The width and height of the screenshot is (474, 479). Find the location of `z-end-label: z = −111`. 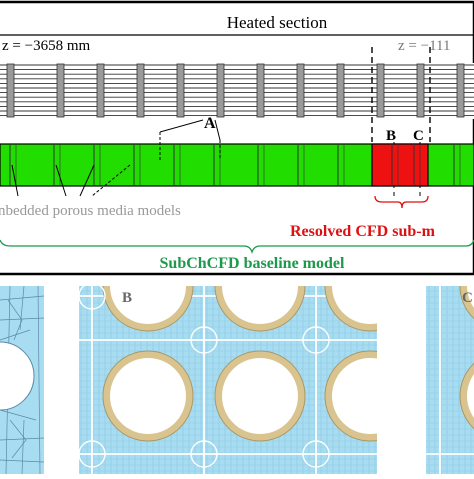

z-end-label: z = −111 is located at coordinates (424, 46).